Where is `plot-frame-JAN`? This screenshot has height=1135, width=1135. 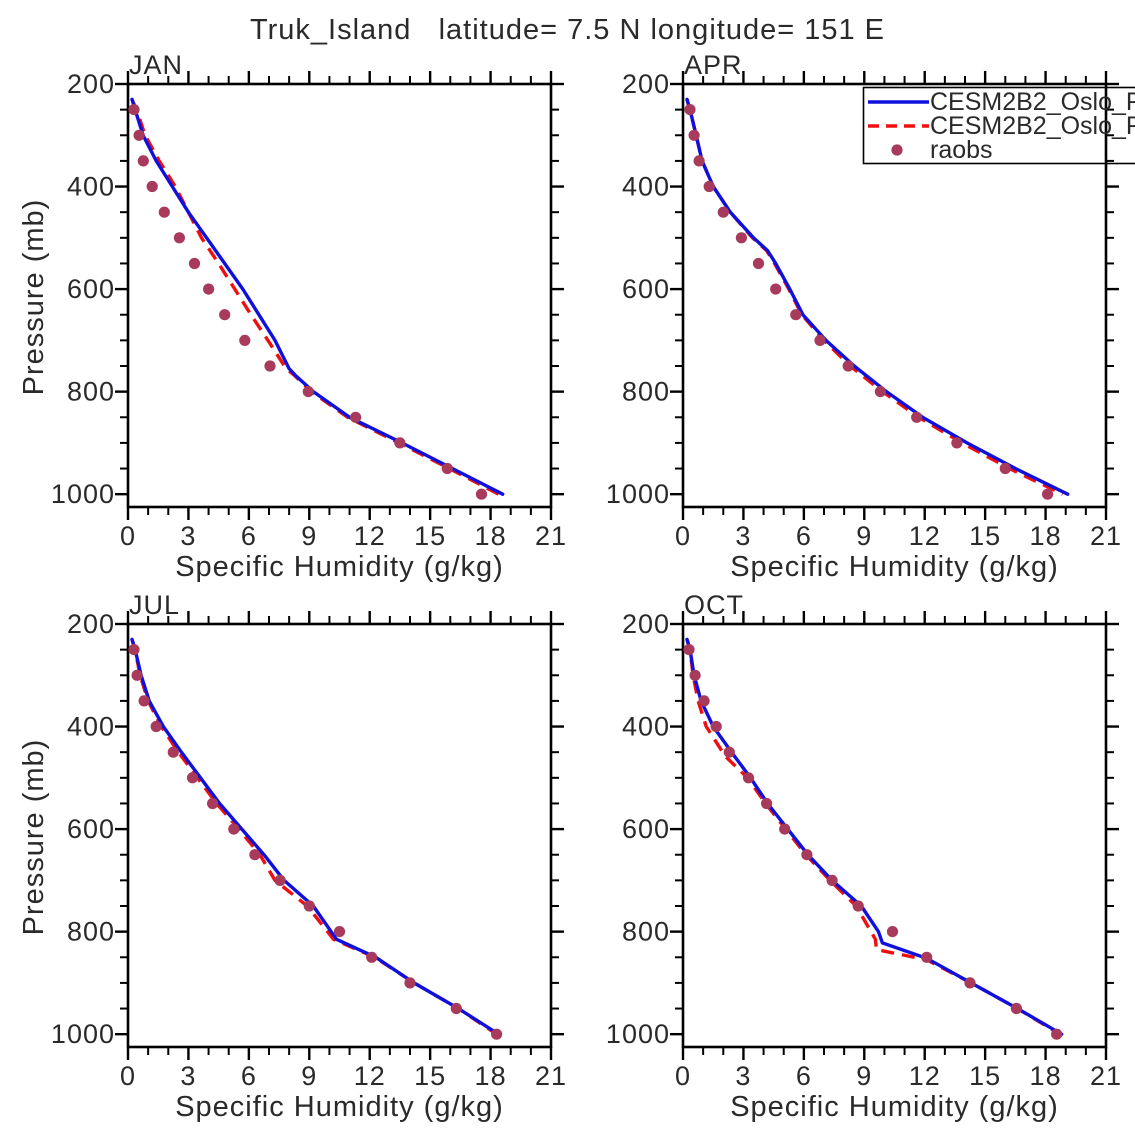
plot-frame-JAN is located at coordinates (339, 295).